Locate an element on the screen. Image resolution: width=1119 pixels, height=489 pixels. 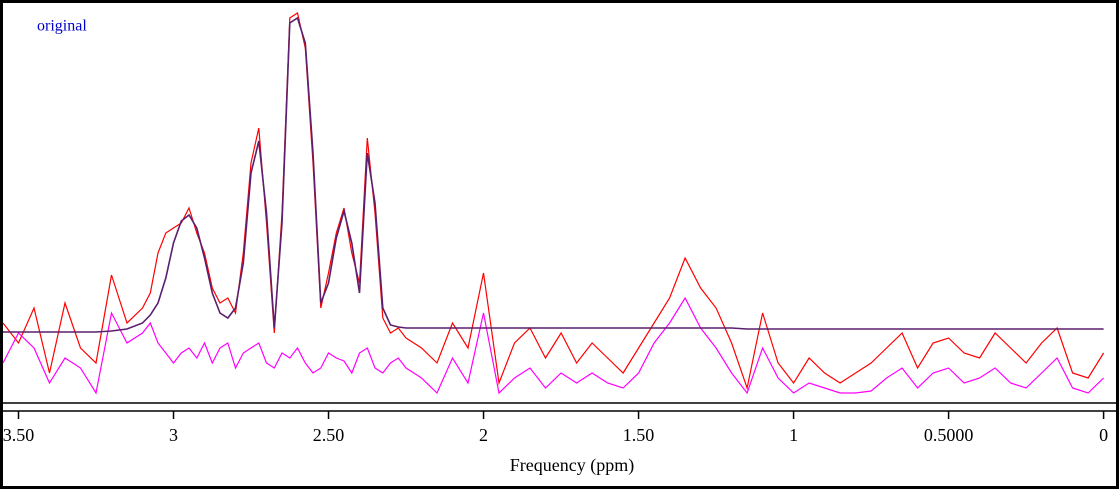
x-tick-label: 3 is located at coordinates (173, 435).